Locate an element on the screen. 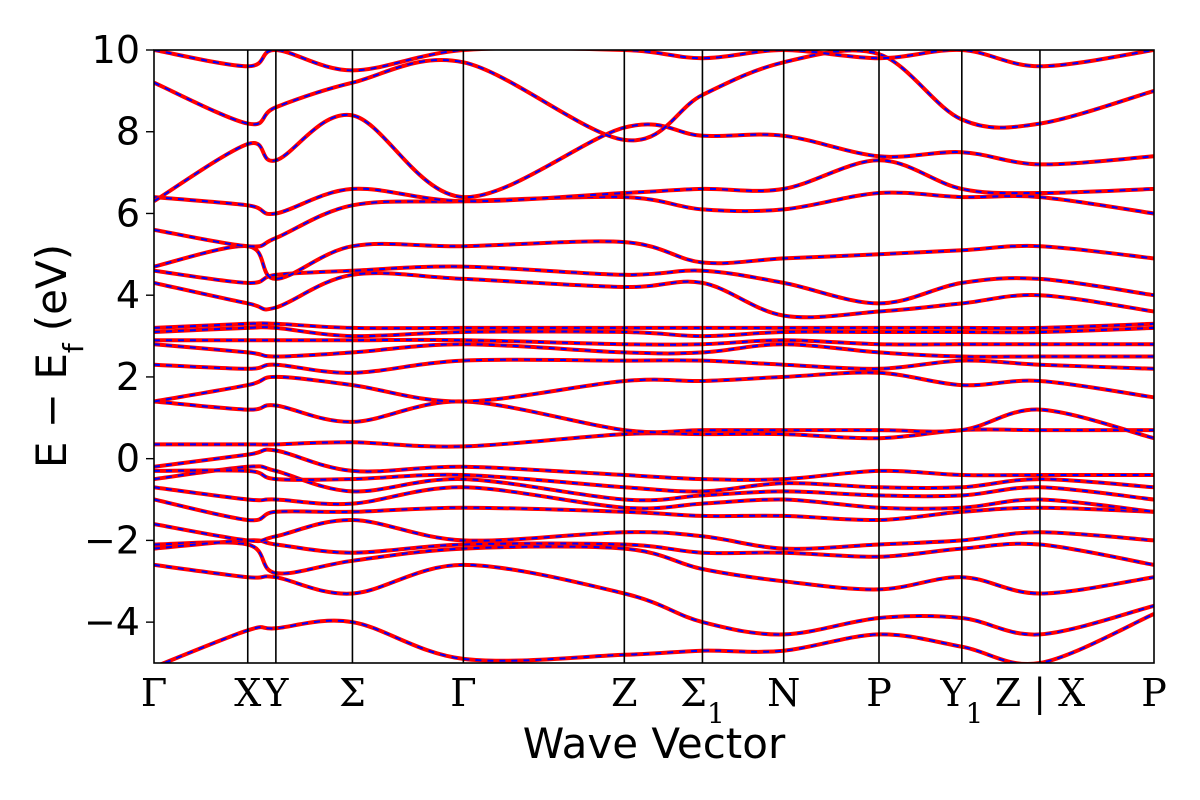 The height and width of the screenshot is (800, 1200). y-axis-label: E − Ef (eV) is located at coordinates (58, 356).